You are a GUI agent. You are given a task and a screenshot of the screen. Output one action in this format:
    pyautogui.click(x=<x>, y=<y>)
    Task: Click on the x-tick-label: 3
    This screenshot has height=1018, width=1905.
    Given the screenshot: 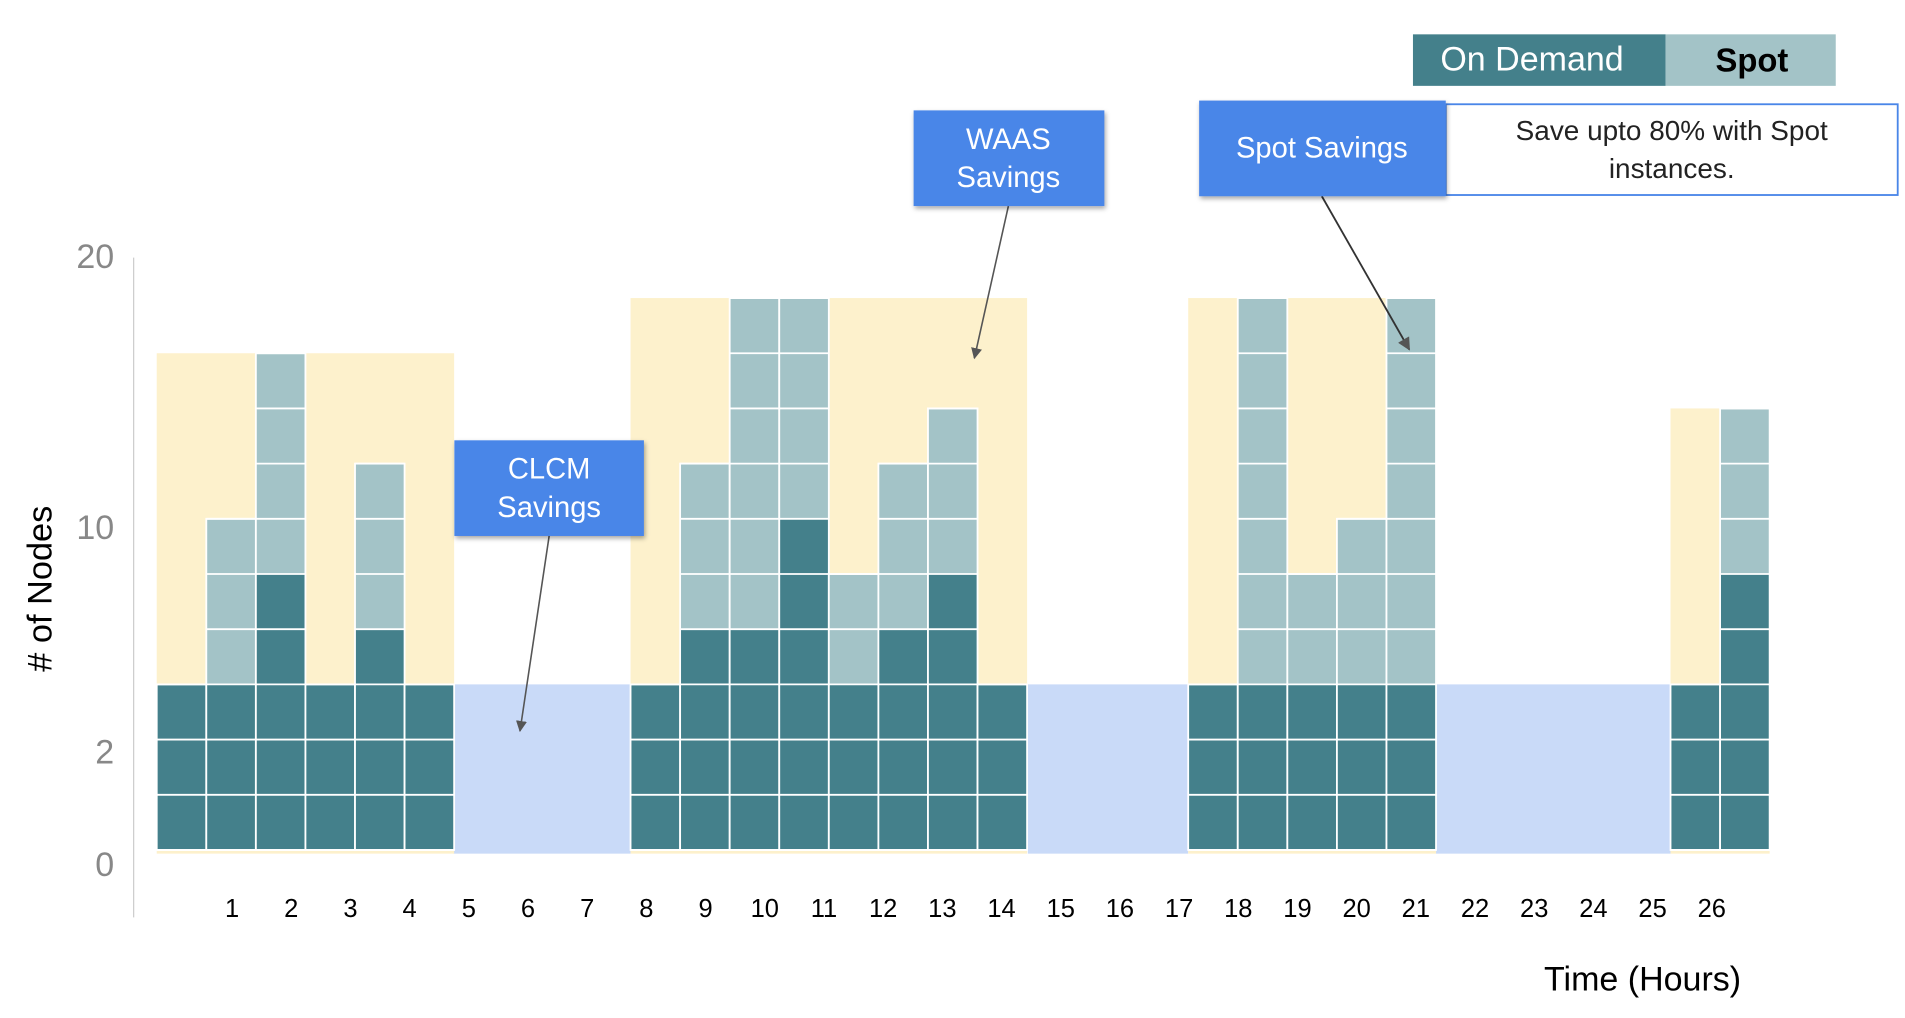 What is the action you would take?
    pyautogui.click(x=350, y=909)
    